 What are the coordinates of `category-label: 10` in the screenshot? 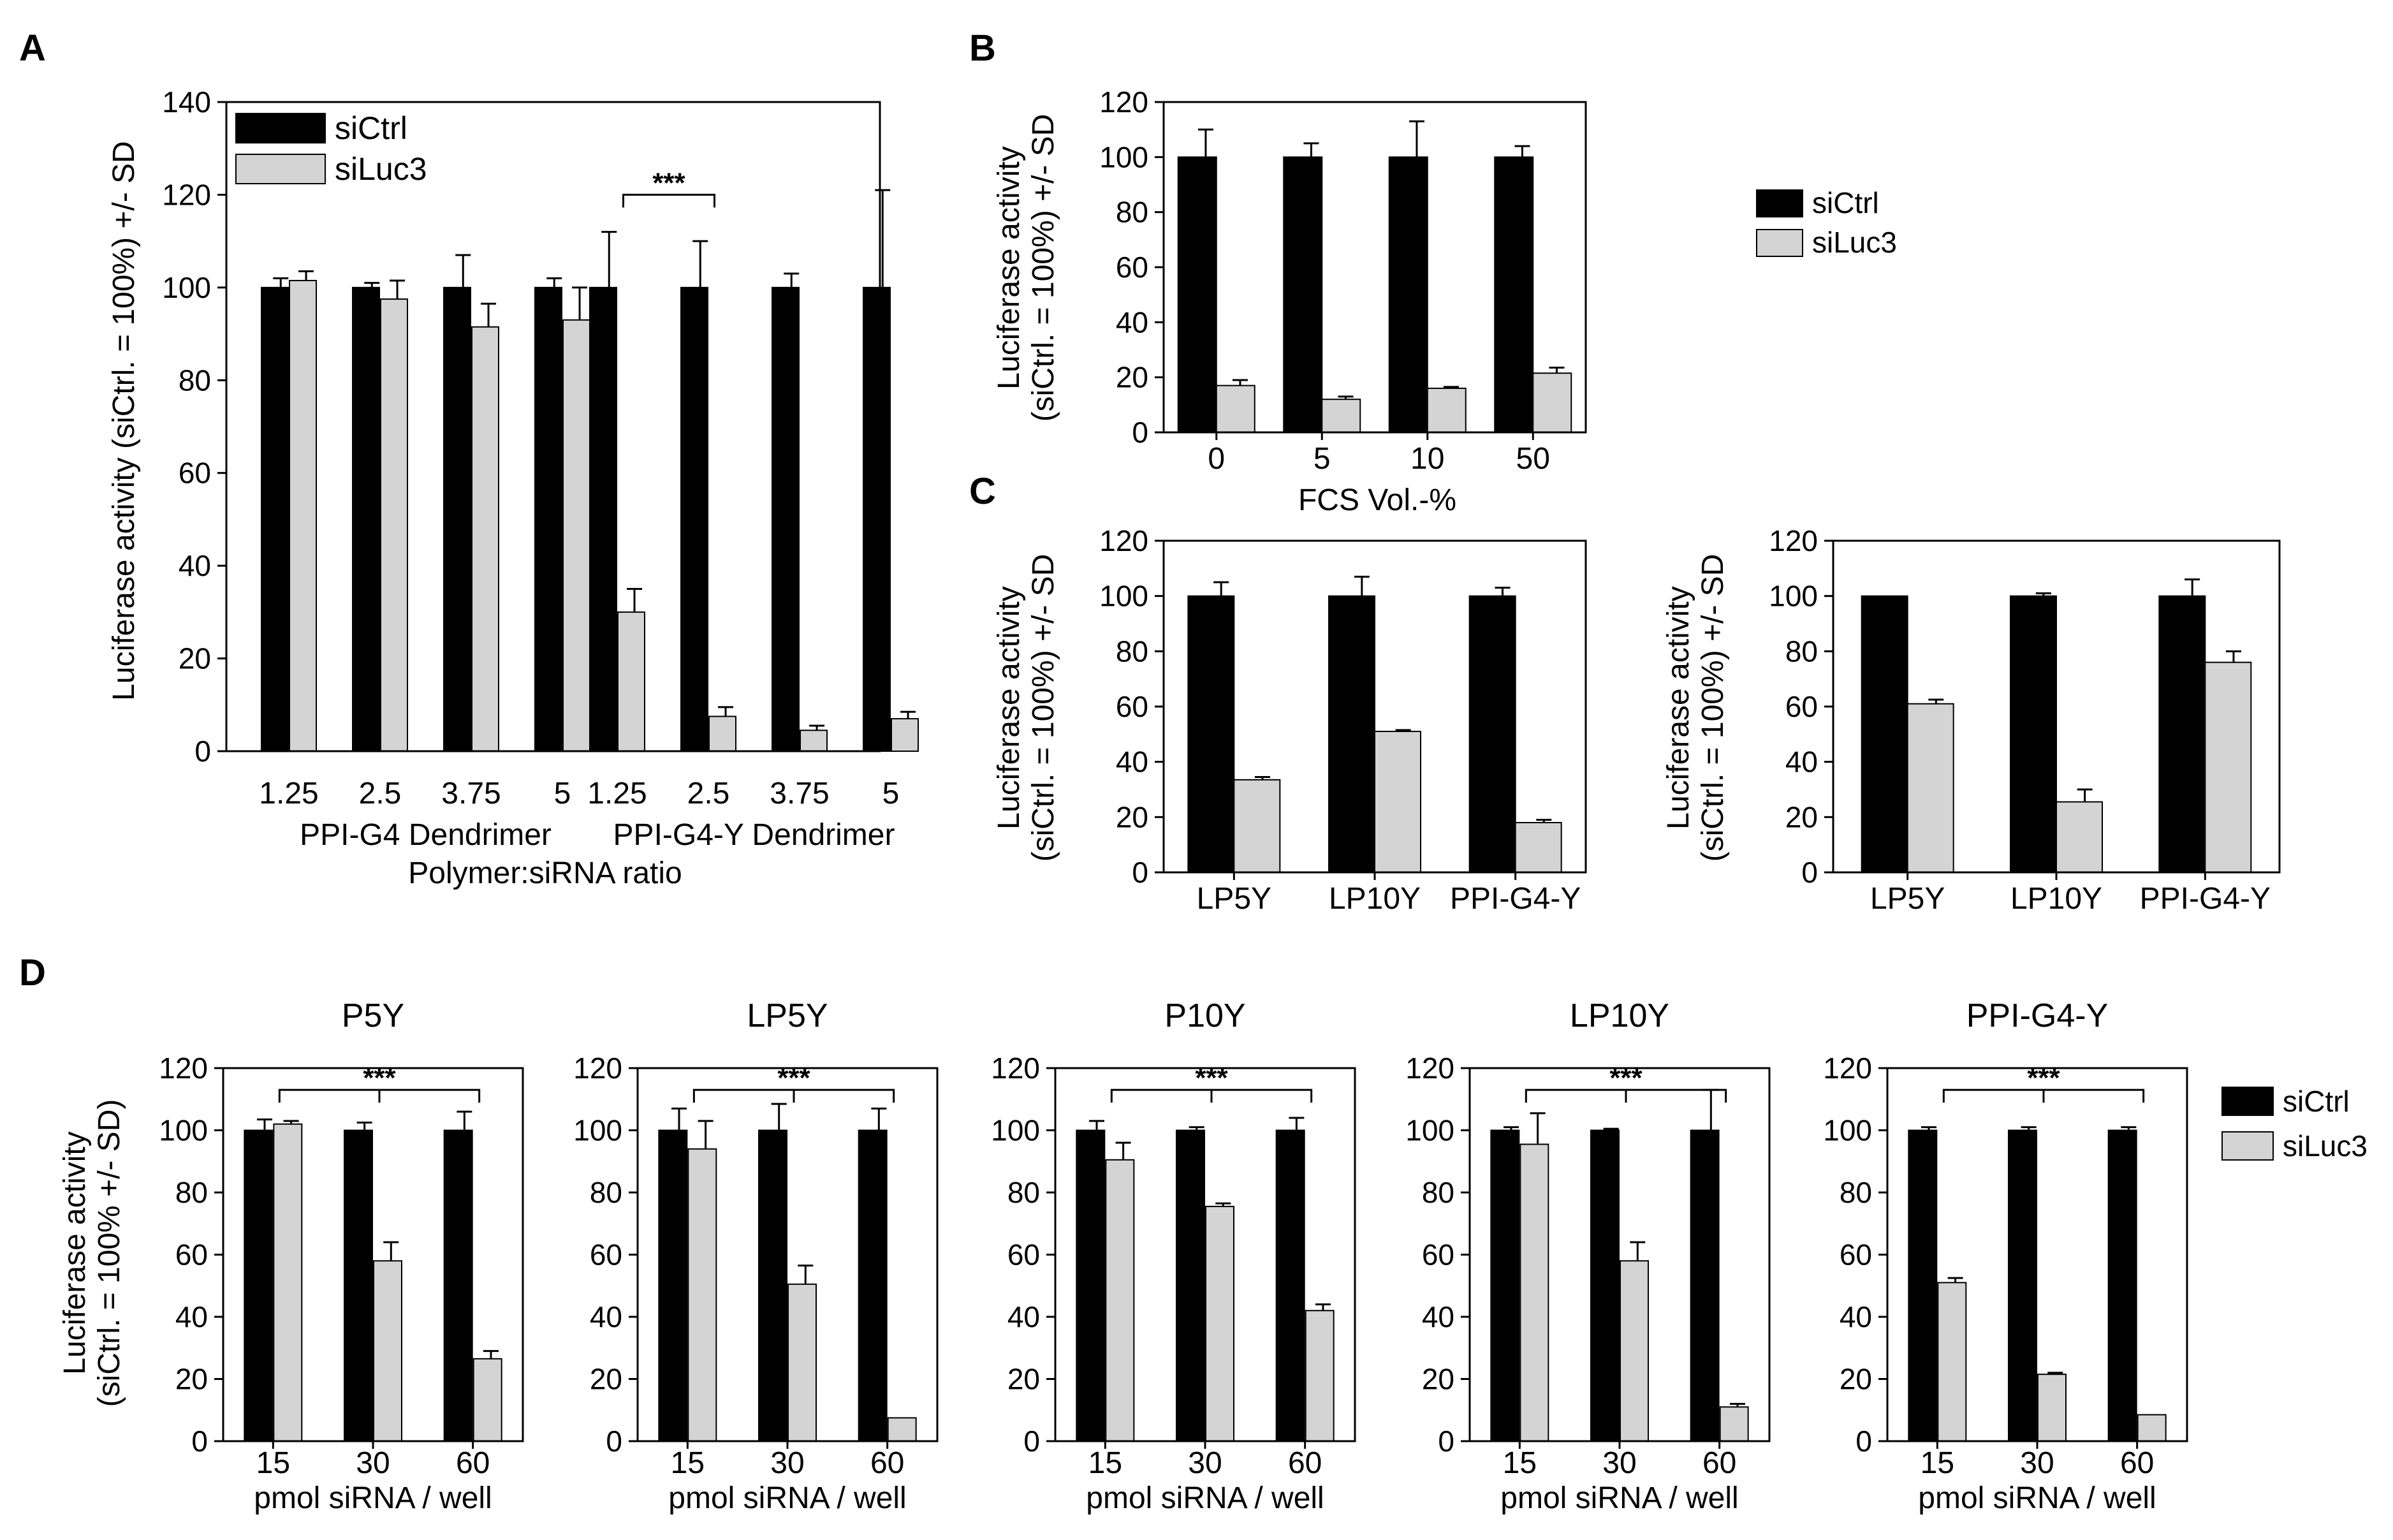 It's located at (1427, 459).